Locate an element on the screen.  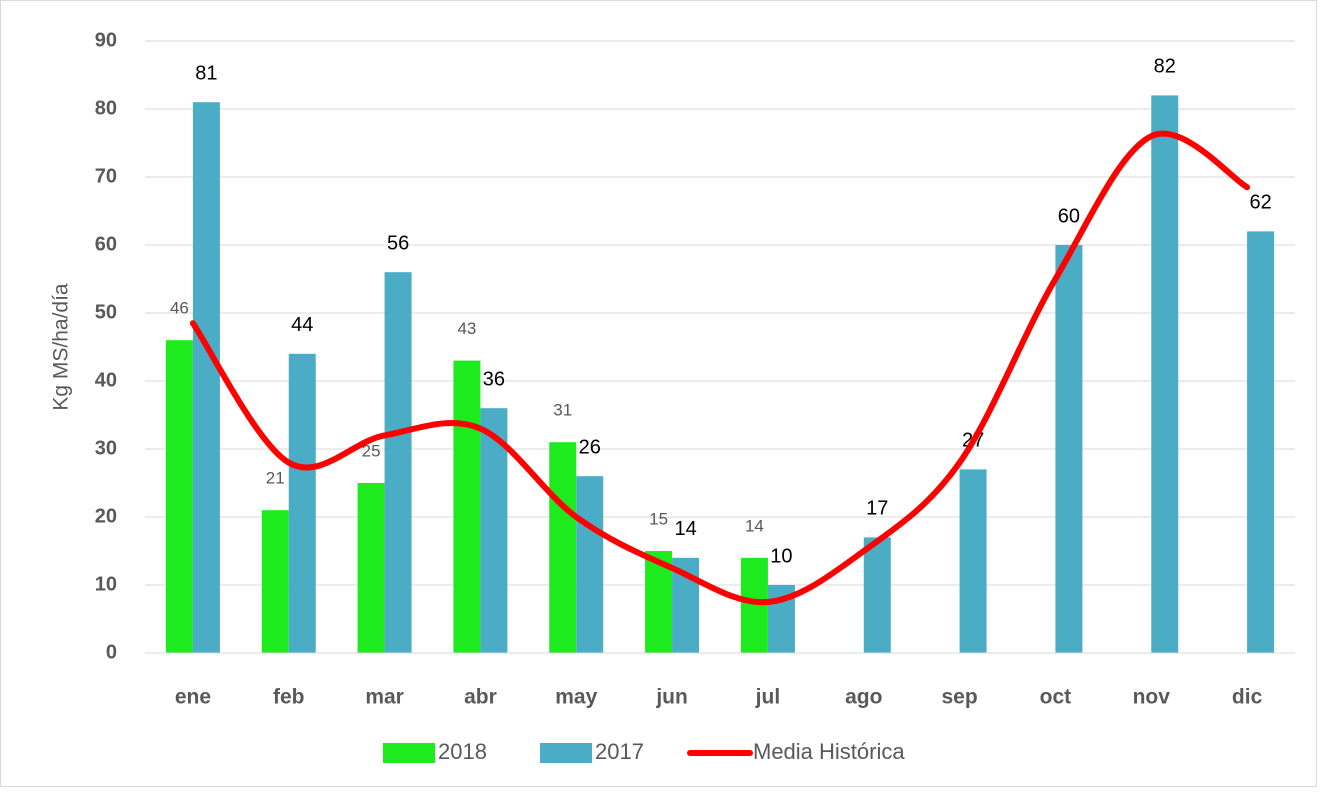
data-label: 44 is located at coordinates (302, 325).